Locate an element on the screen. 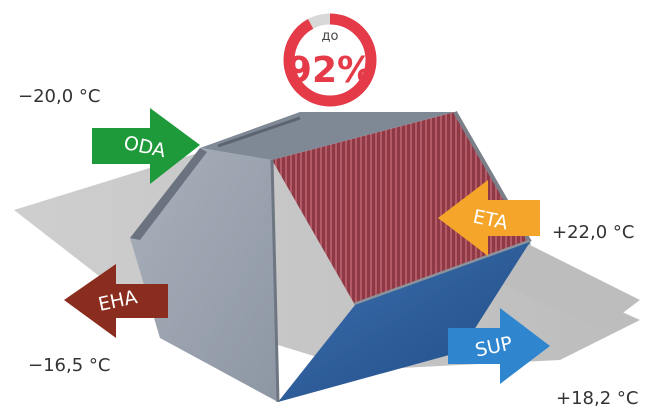  sup-temperature: +18,2 °C is located at coordinates (597, 398).